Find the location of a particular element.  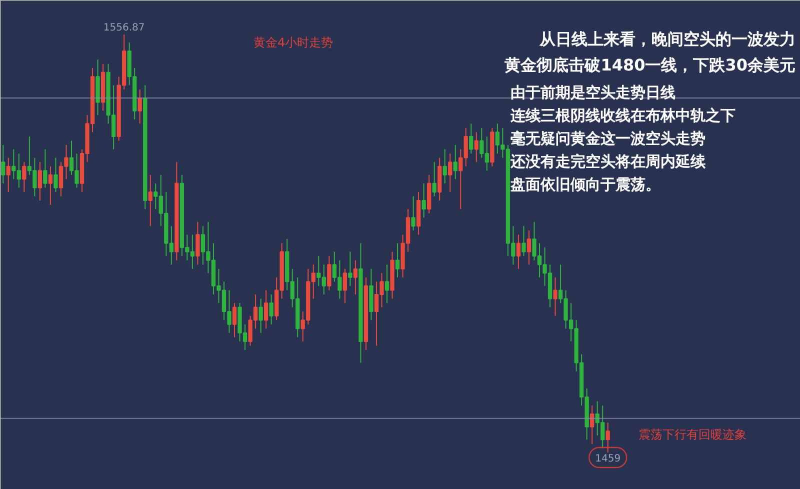

annotation: 连续三根阴线收线在布林中轨之下 is located at coordinates (623, 115).